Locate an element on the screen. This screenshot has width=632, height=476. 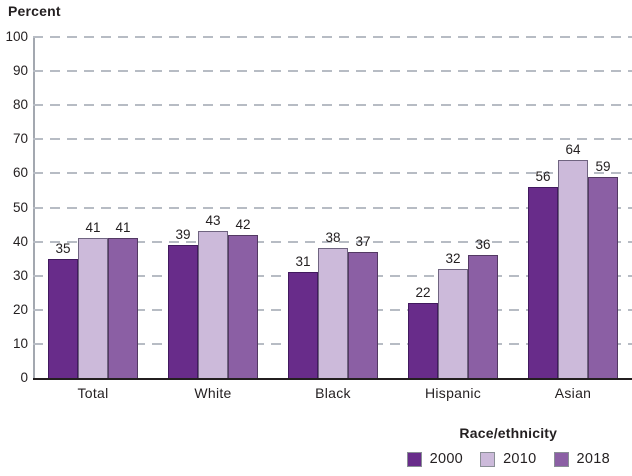
bar-black-2018 is located at coordinates (363, 314).